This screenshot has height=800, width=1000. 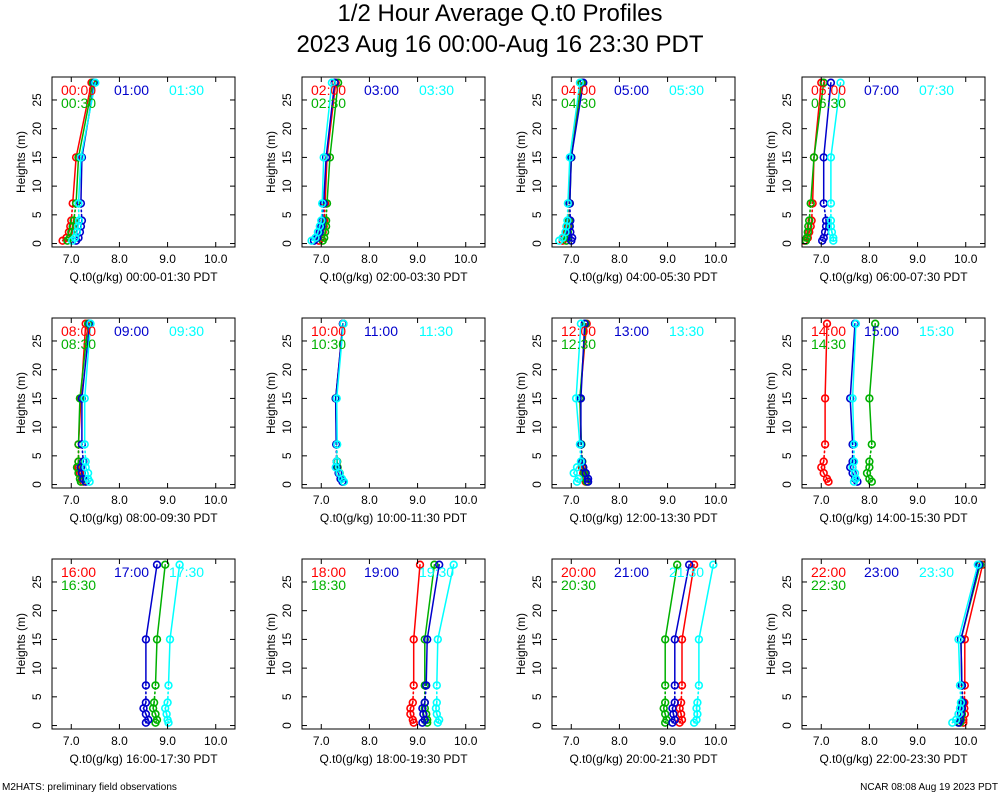 I want to click on panel-plot-area, so click(x=966, y=643).